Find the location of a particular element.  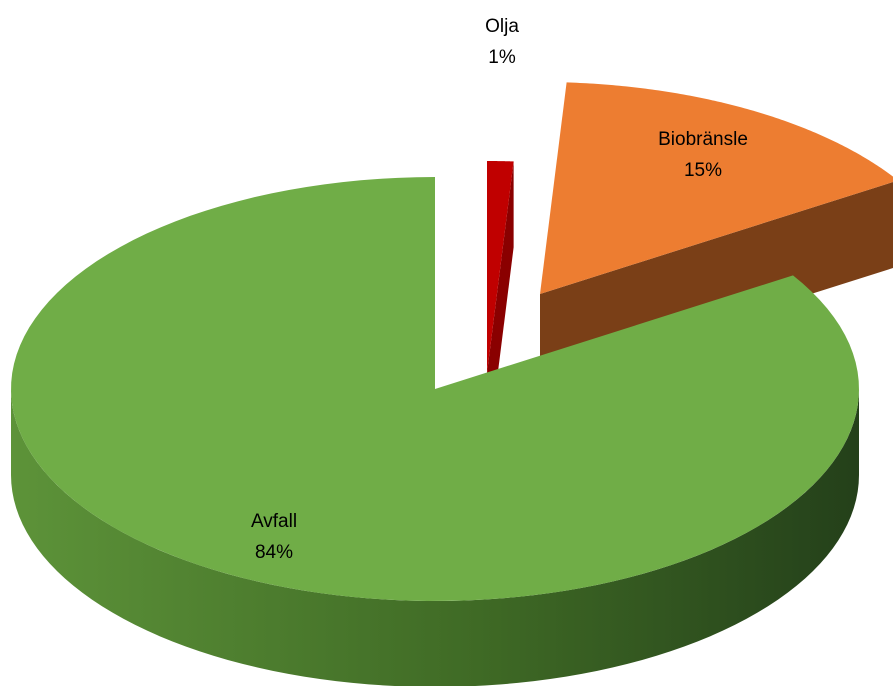

slice-label-value: 15% is located at coordinates (703, 170).